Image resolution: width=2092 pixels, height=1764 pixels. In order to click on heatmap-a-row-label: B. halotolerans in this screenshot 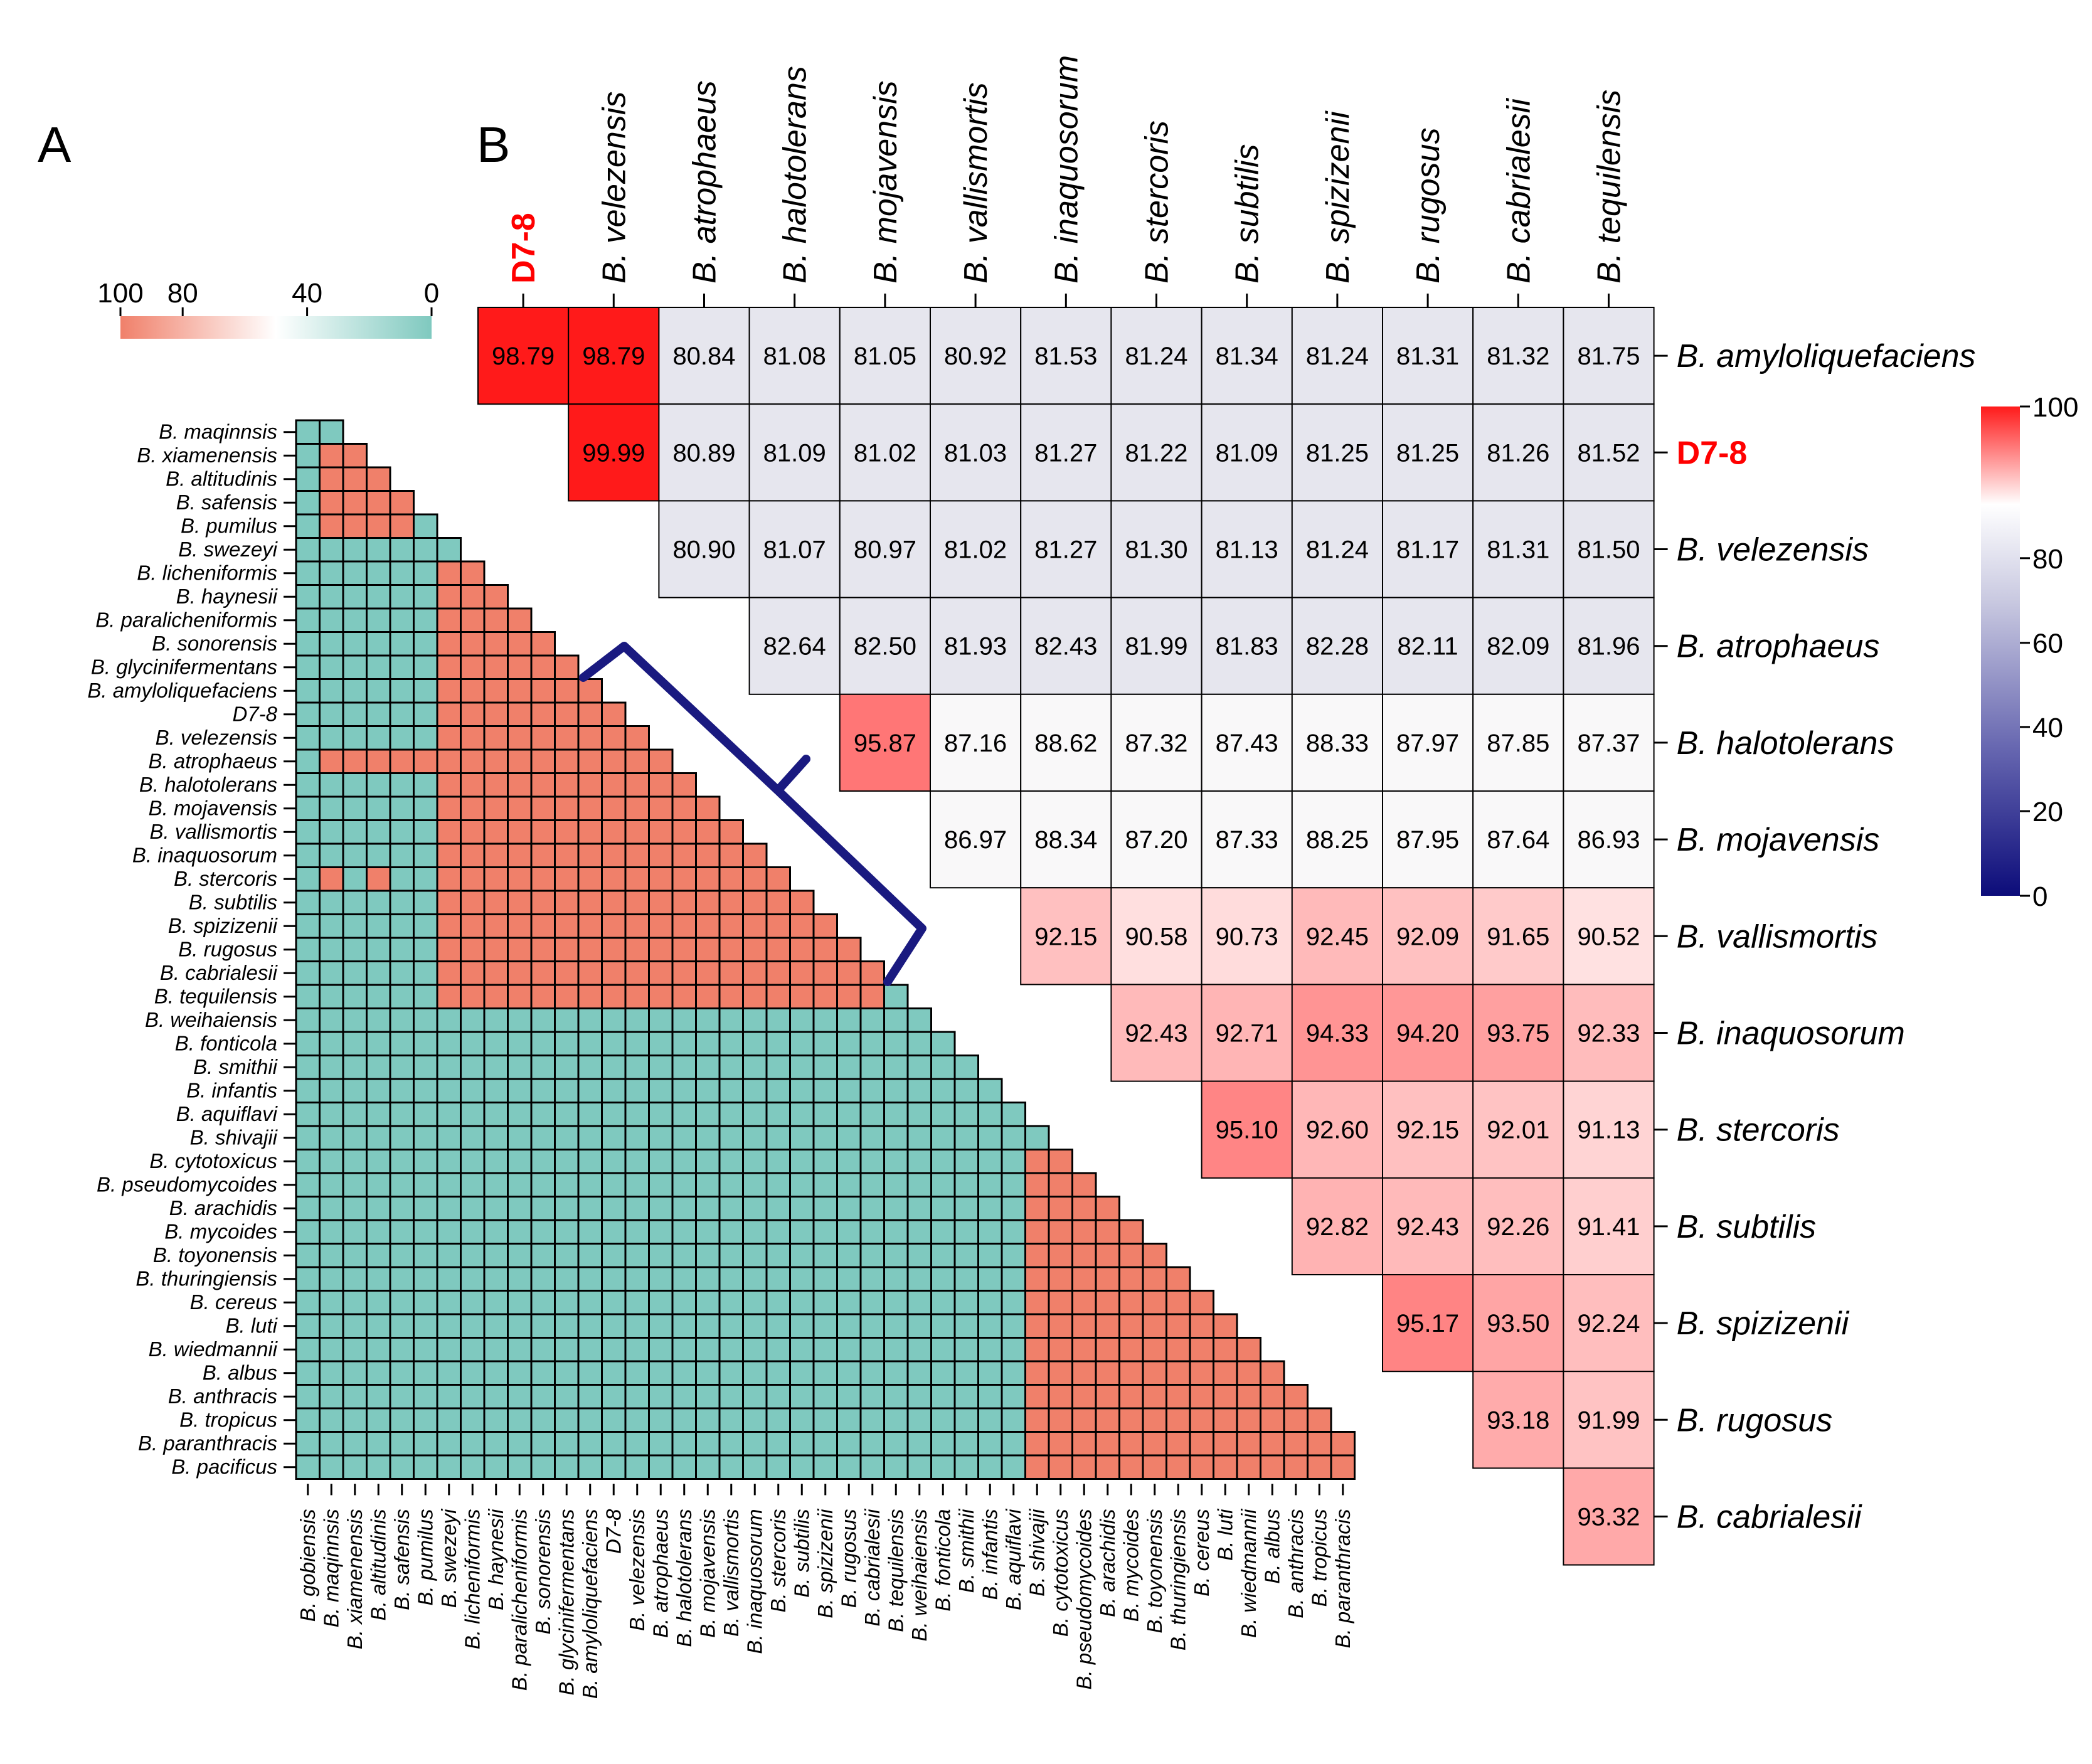, I will do `click(208, 784)`.